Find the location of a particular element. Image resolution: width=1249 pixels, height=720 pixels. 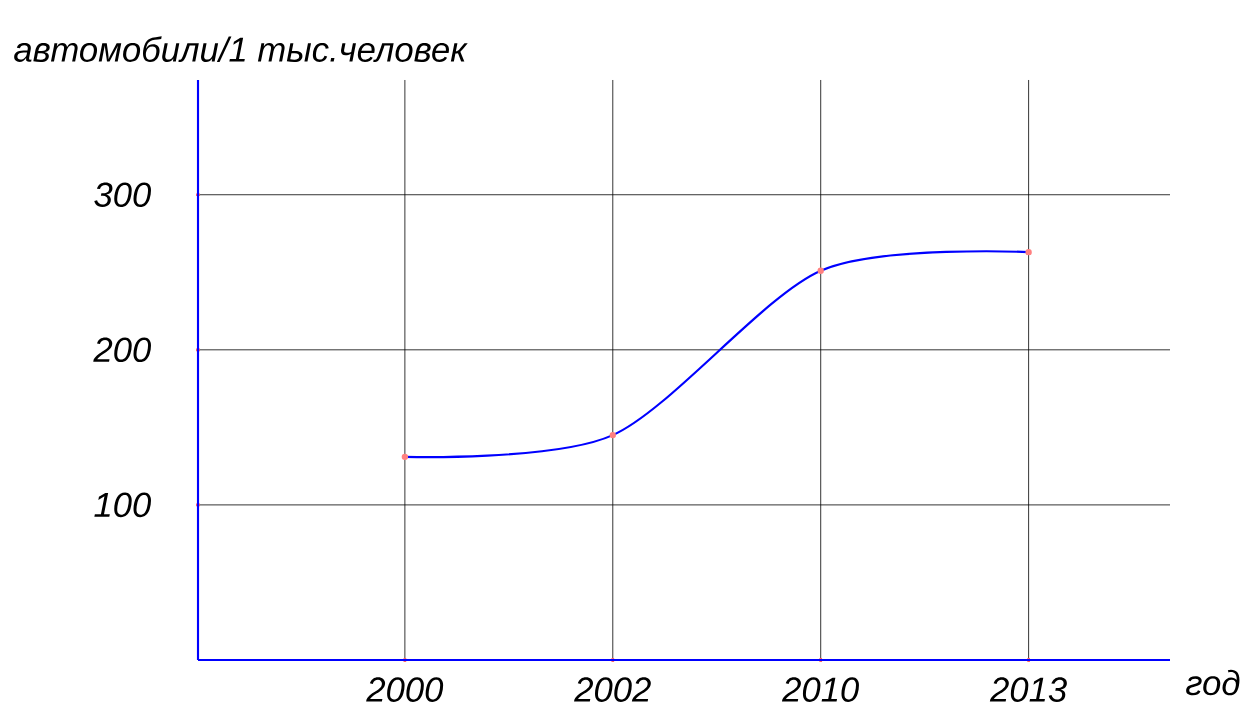

y-tick-label: 200 is located at coordinates (122, 350).